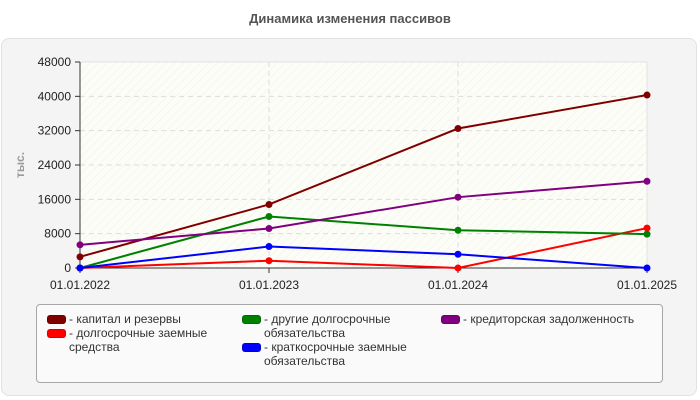  What do you see at coordinates (57, 234) in the screenshot?
I see `y-tick-label: 8000` at bounding box center [57, 234].